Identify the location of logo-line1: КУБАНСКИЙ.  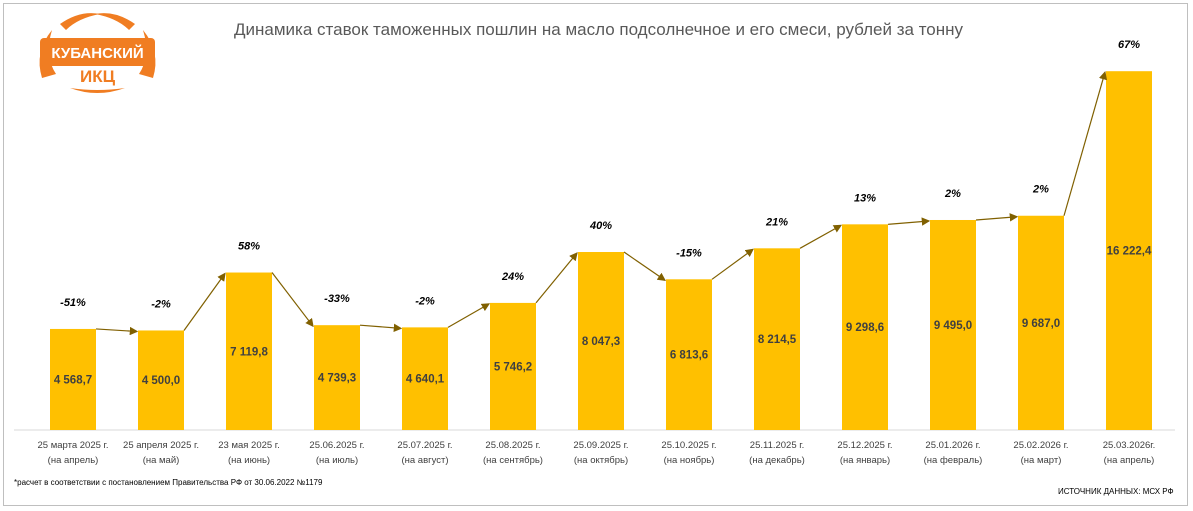
(97, 53).